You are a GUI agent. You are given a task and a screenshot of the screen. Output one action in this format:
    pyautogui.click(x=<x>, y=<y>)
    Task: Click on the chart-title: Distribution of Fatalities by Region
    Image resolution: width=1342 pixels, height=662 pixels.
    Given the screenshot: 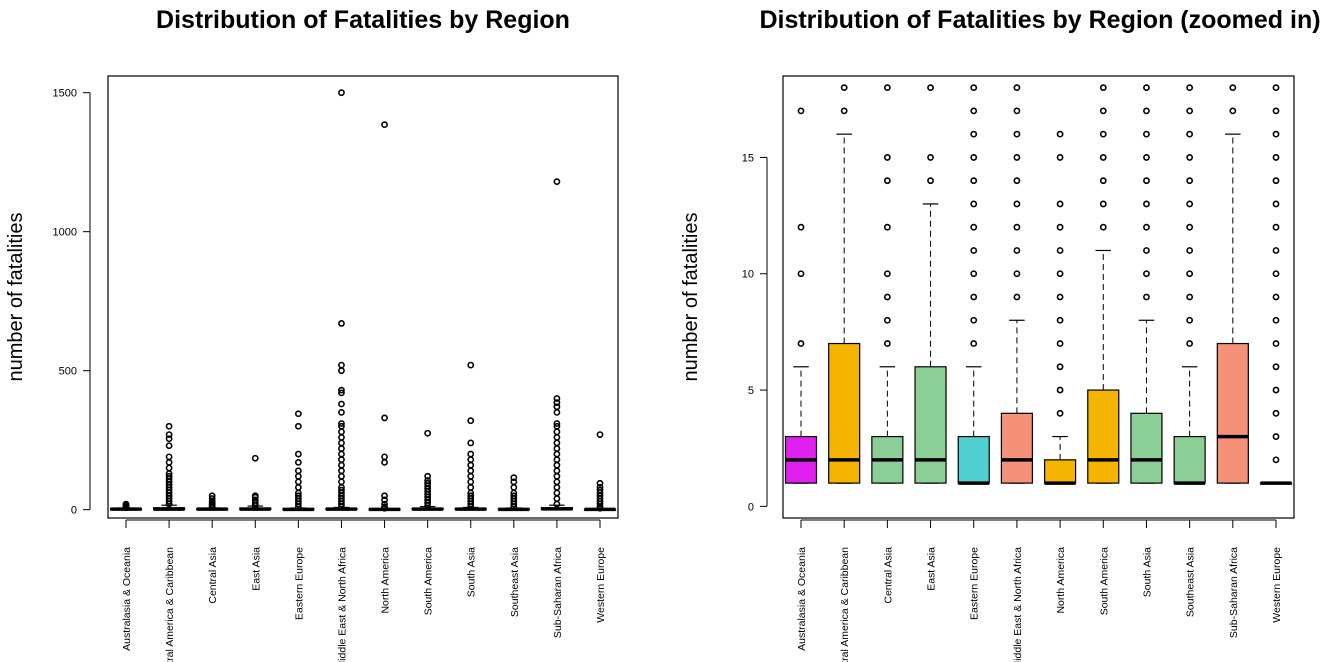 What is the action you would take?
    pyautogui.click(x=363, y=20)
    